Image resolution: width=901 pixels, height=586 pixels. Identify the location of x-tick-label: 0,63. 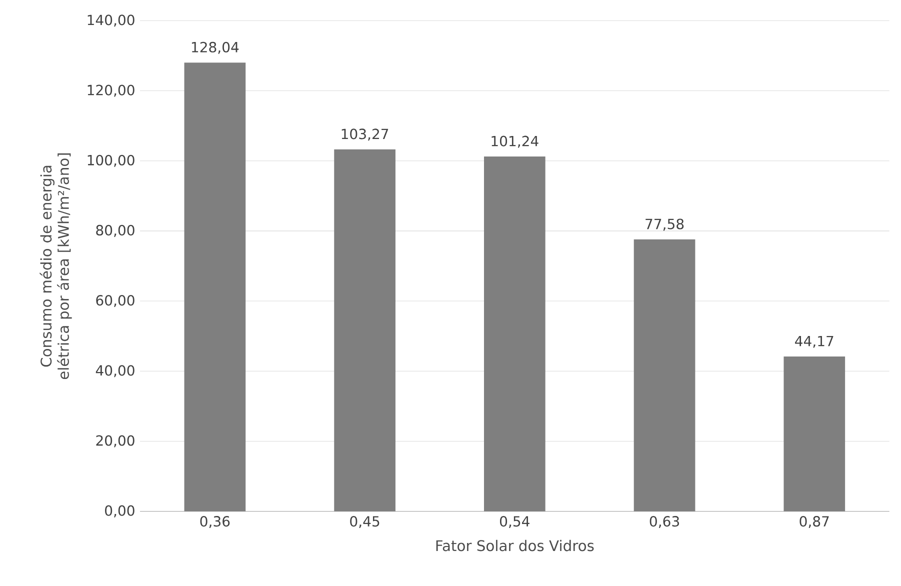
(664, 522).